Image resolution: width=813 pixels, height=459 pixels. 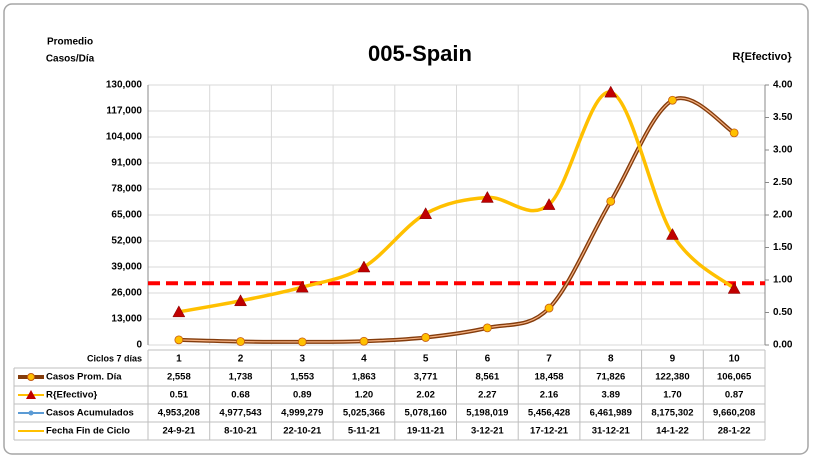 What do you see at coordinates (734, 413) in the screenshot?
I see `table-cell: 9,660,208` at bounding box center [734, 413].